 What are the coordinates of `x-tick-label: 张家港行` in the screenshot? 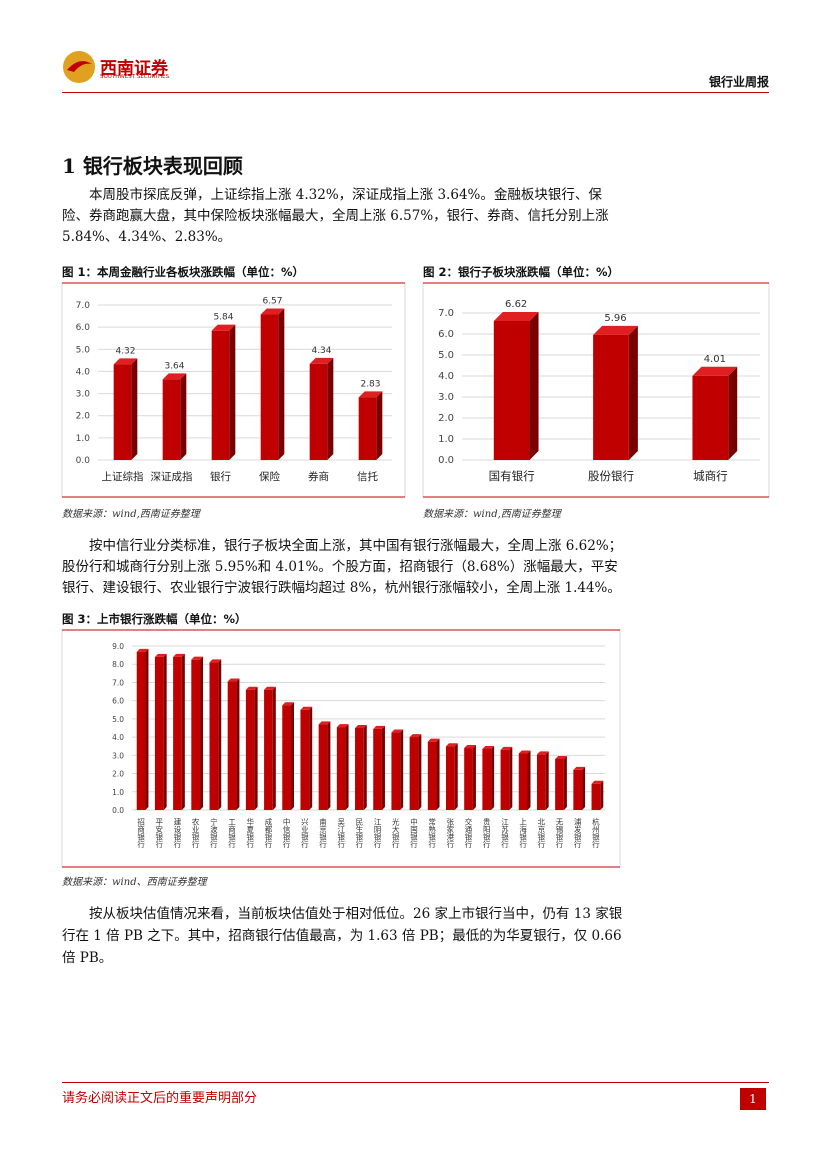 It's located at (450, 834).